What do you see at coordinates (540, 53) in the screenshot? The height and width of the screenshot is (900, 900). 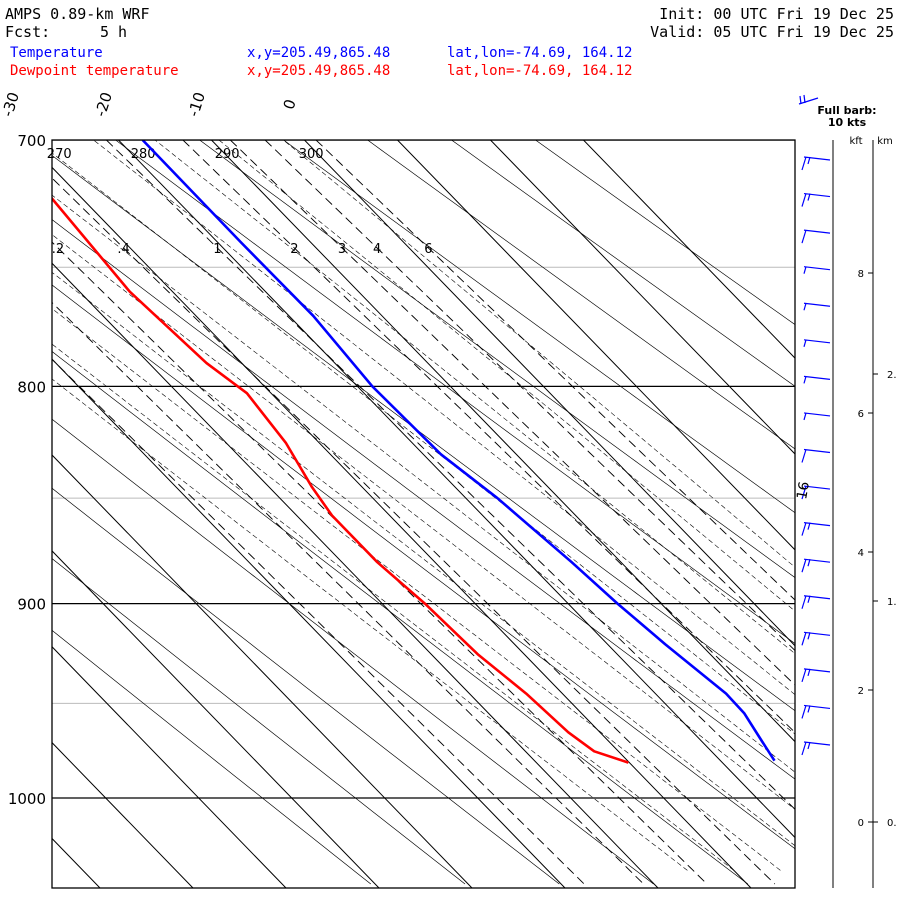 I see `legend-temperature-latlon: lat,lon=-74.69, 164.12` at bounding box center [540, 53].